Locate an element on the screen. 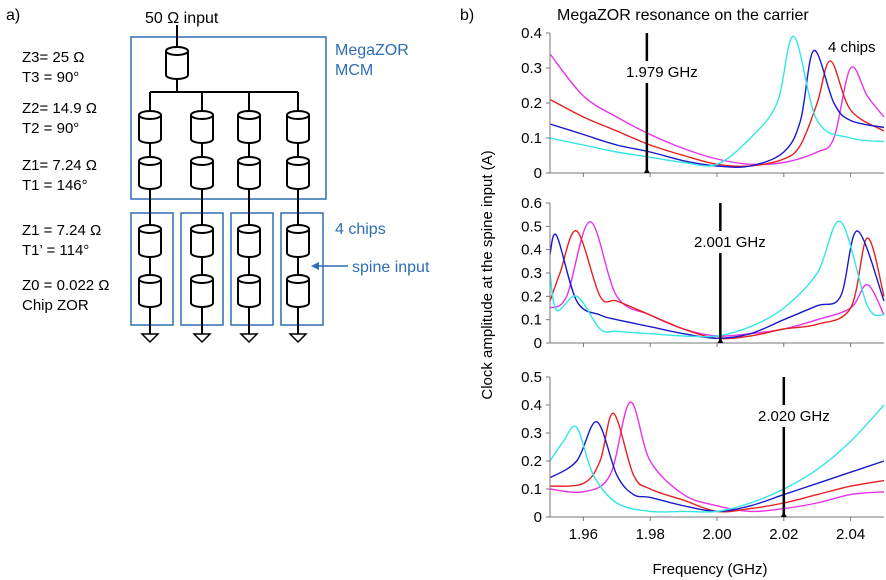 This screenshot has width=886, height=580. marker-label-2: 2.001 GHz is located at coordinates (730, 242).